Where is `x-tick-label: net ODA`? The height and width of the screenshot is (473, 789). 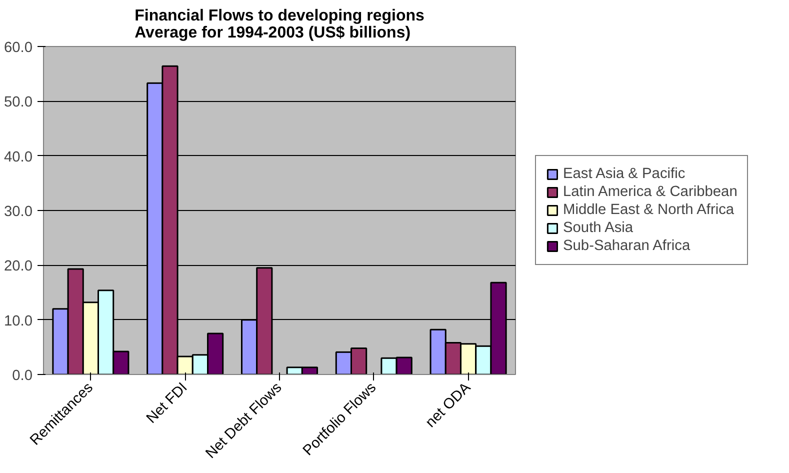
x-tick-label: net ODA is located at coordinates (448, 405).